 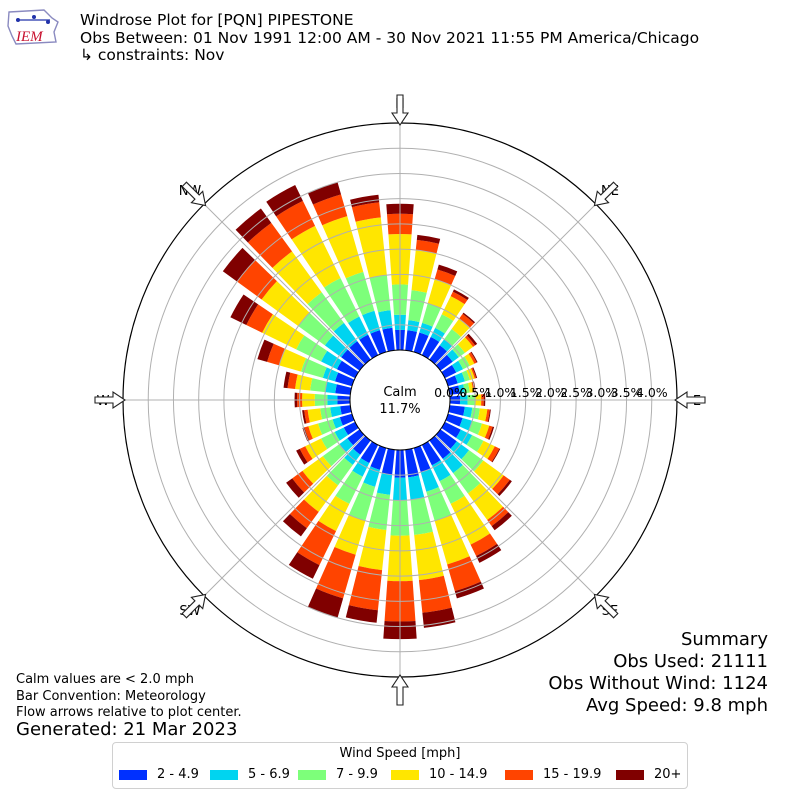 What do you see at coordinates (690, 661) in the screenshot?
I see `summary-obs-used: Obs Used: 21111` at bounding box center [690, 661].